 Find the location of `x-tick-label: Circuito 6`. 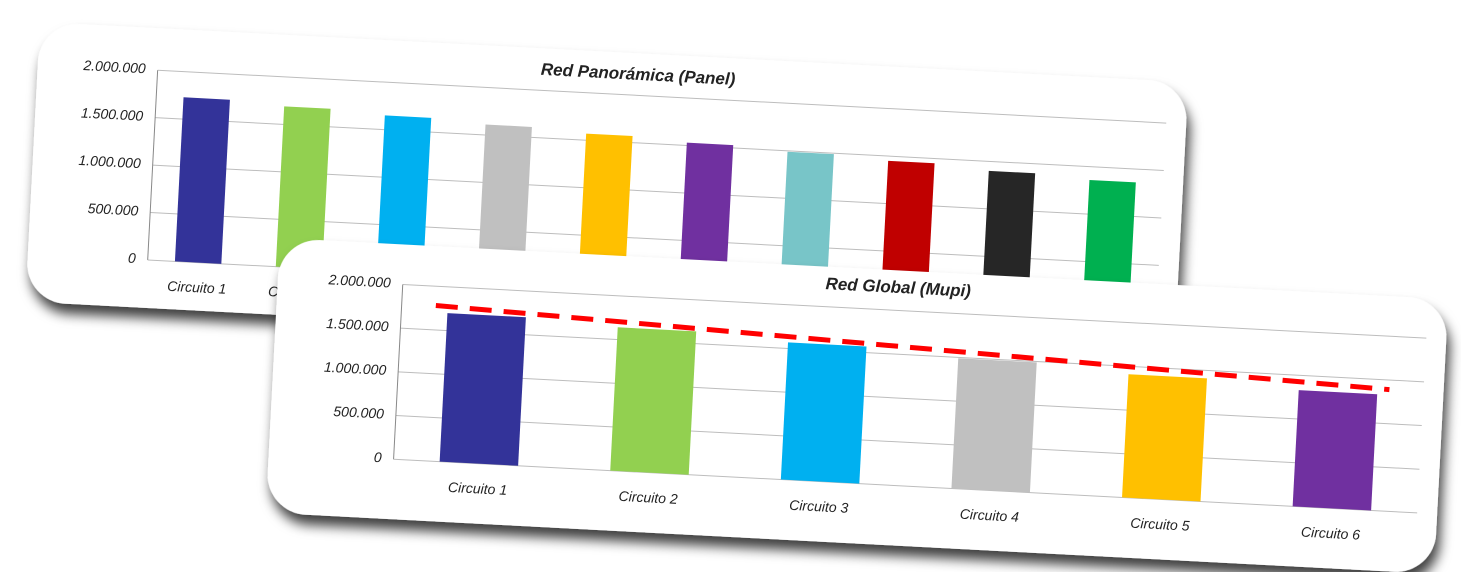

x-tick-label: Circuito 6 is located at coordinates (1331, 533).